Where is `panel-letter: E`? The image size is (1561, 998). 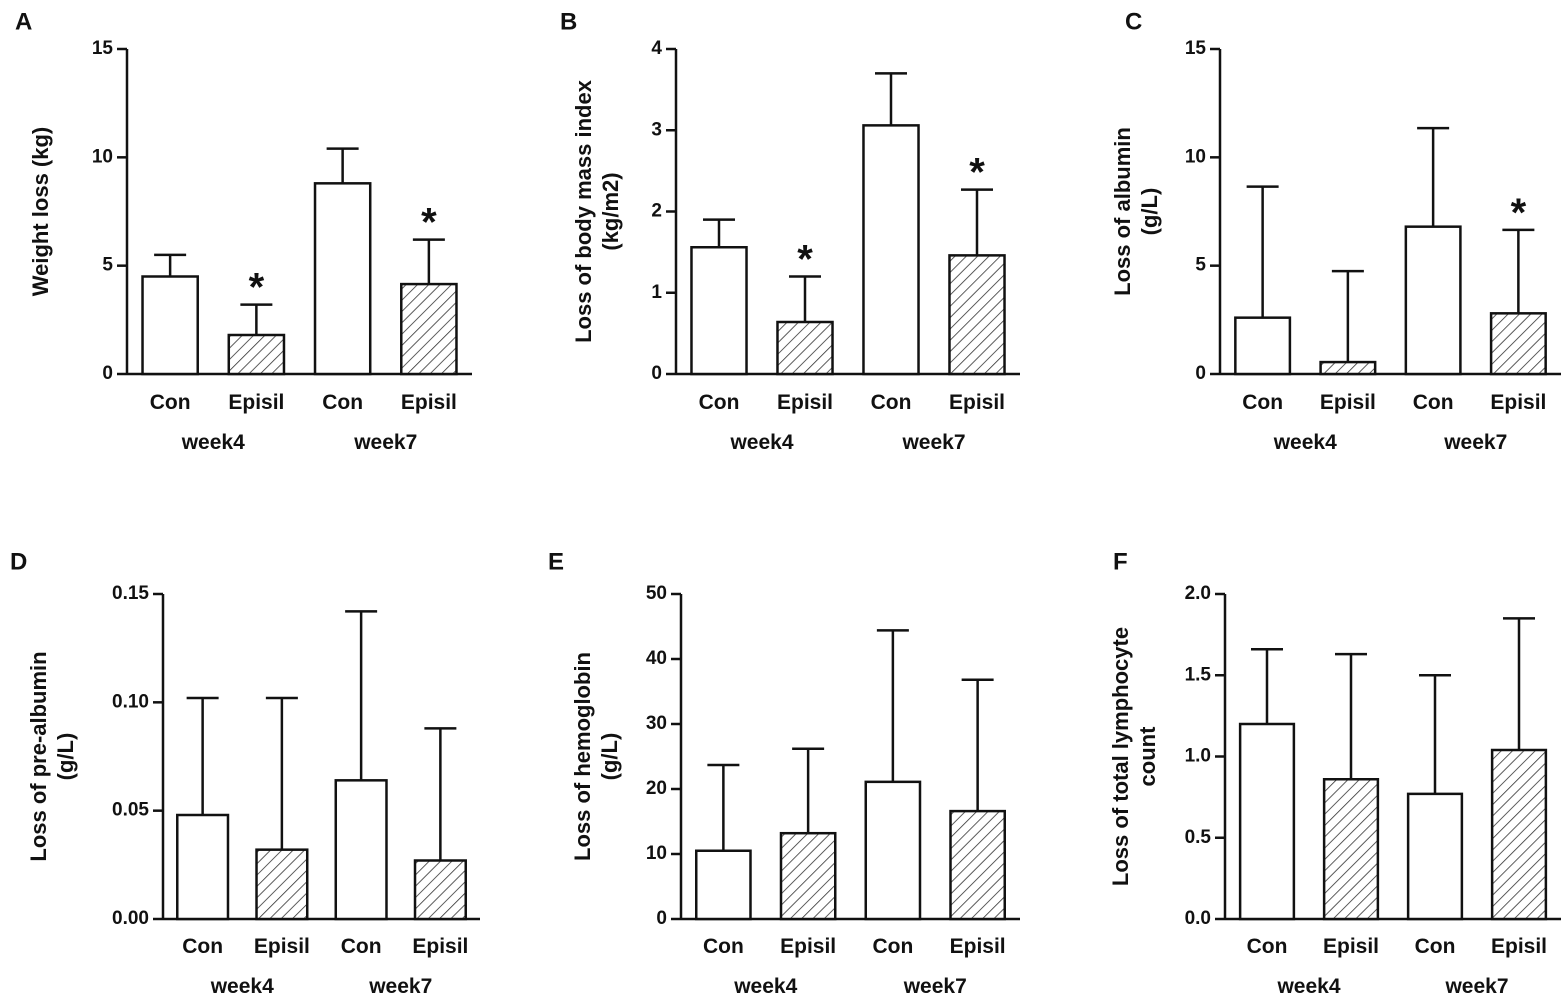
panel-letter: E is located at coordinates (556, 561).